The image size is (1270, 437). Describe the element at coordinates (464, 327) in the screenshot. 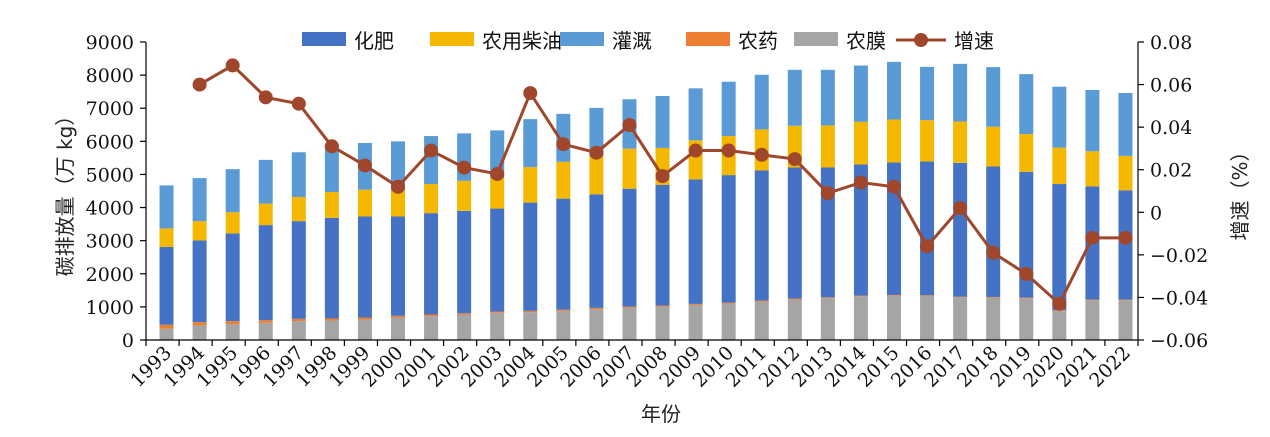

I see `bar-film-2002` at that location.